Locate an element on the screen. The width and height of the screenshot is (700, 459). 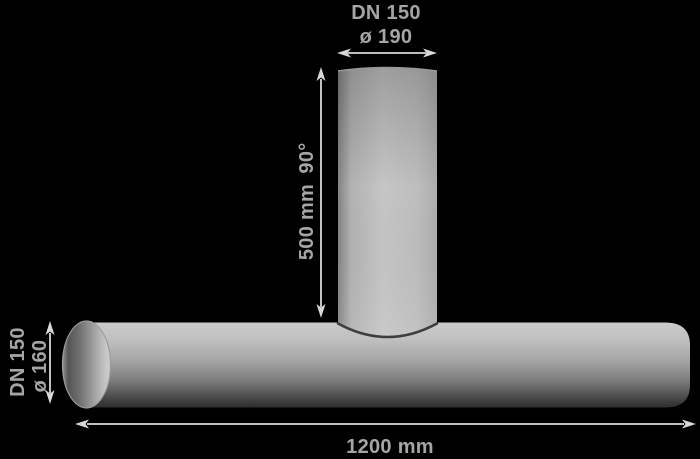
pipe-opening is located at coordinates (86, 364).